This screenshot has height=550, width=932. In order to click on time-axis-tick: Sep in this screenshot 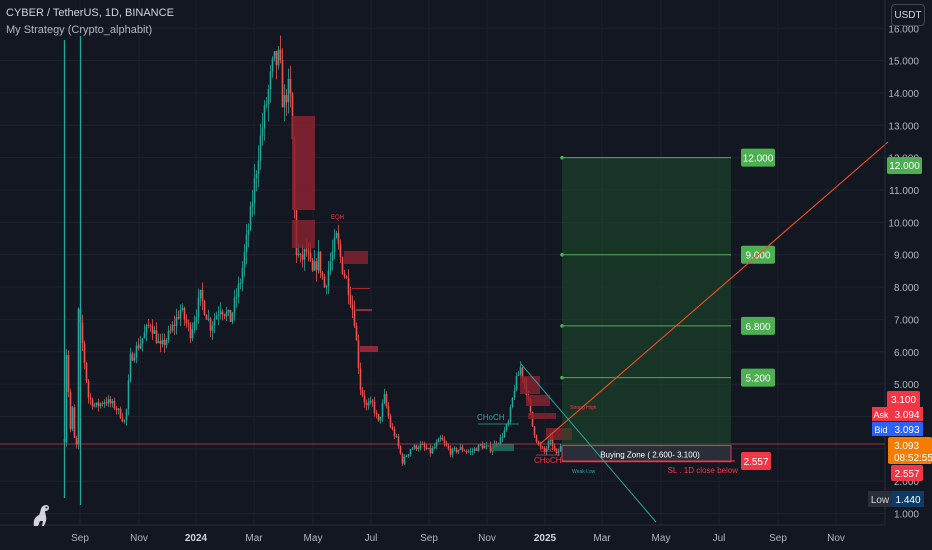, I will do `click(80, 538)`.